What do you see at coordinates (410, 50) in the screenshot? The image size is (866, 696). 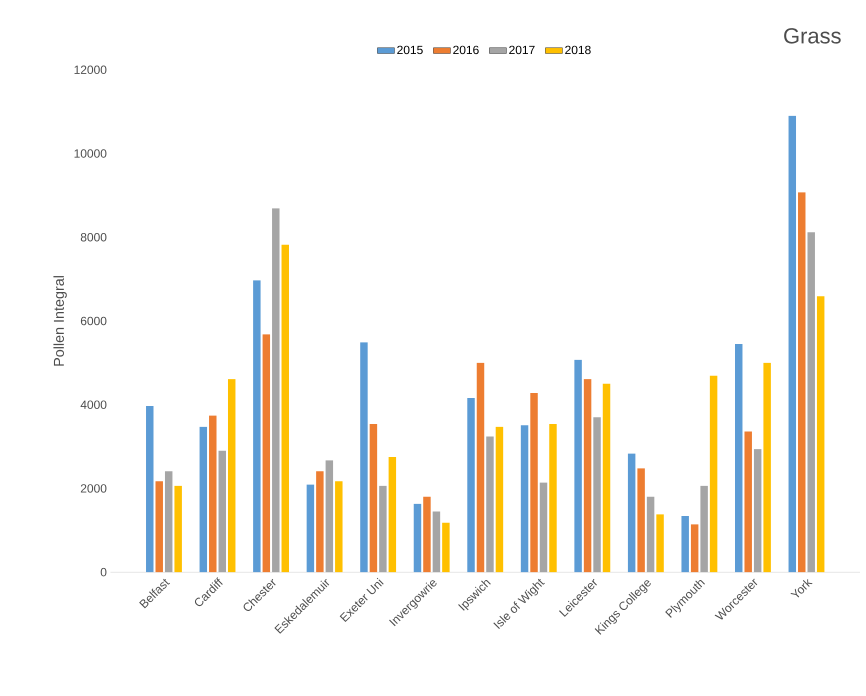 I see `legend-label: 2015` at bounding box center [410, 50].